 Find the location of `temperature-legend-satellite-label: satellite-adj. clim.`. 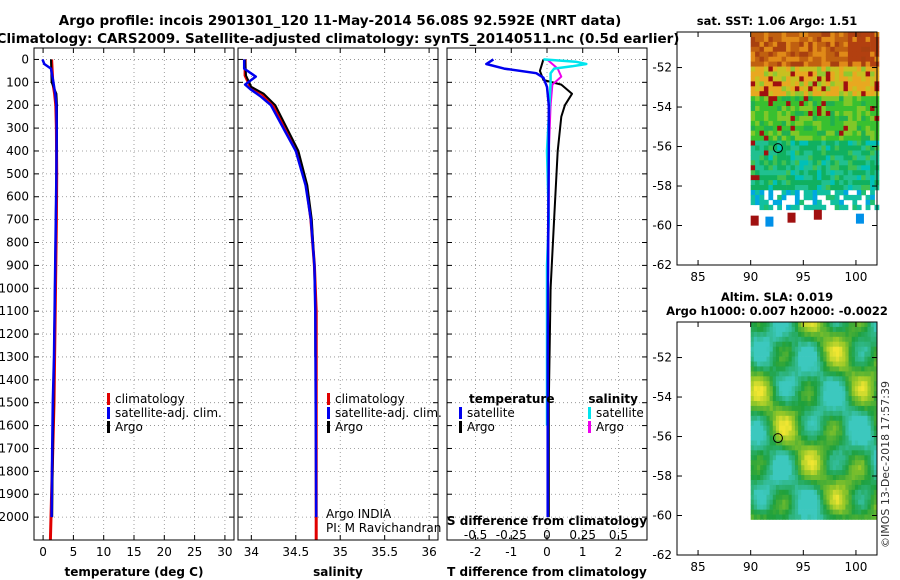

temperature-legend-satellite-label: satellite-adj. clim. is located at coordinates (168, 413).